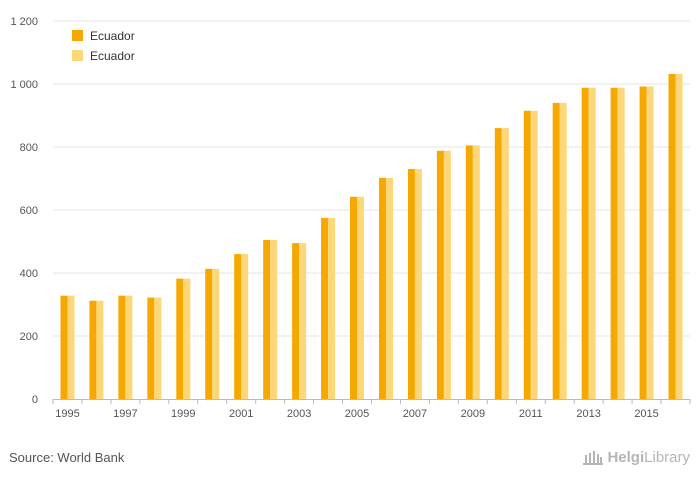  I want to click on x-tick-label: 1995, so click(67, 414).